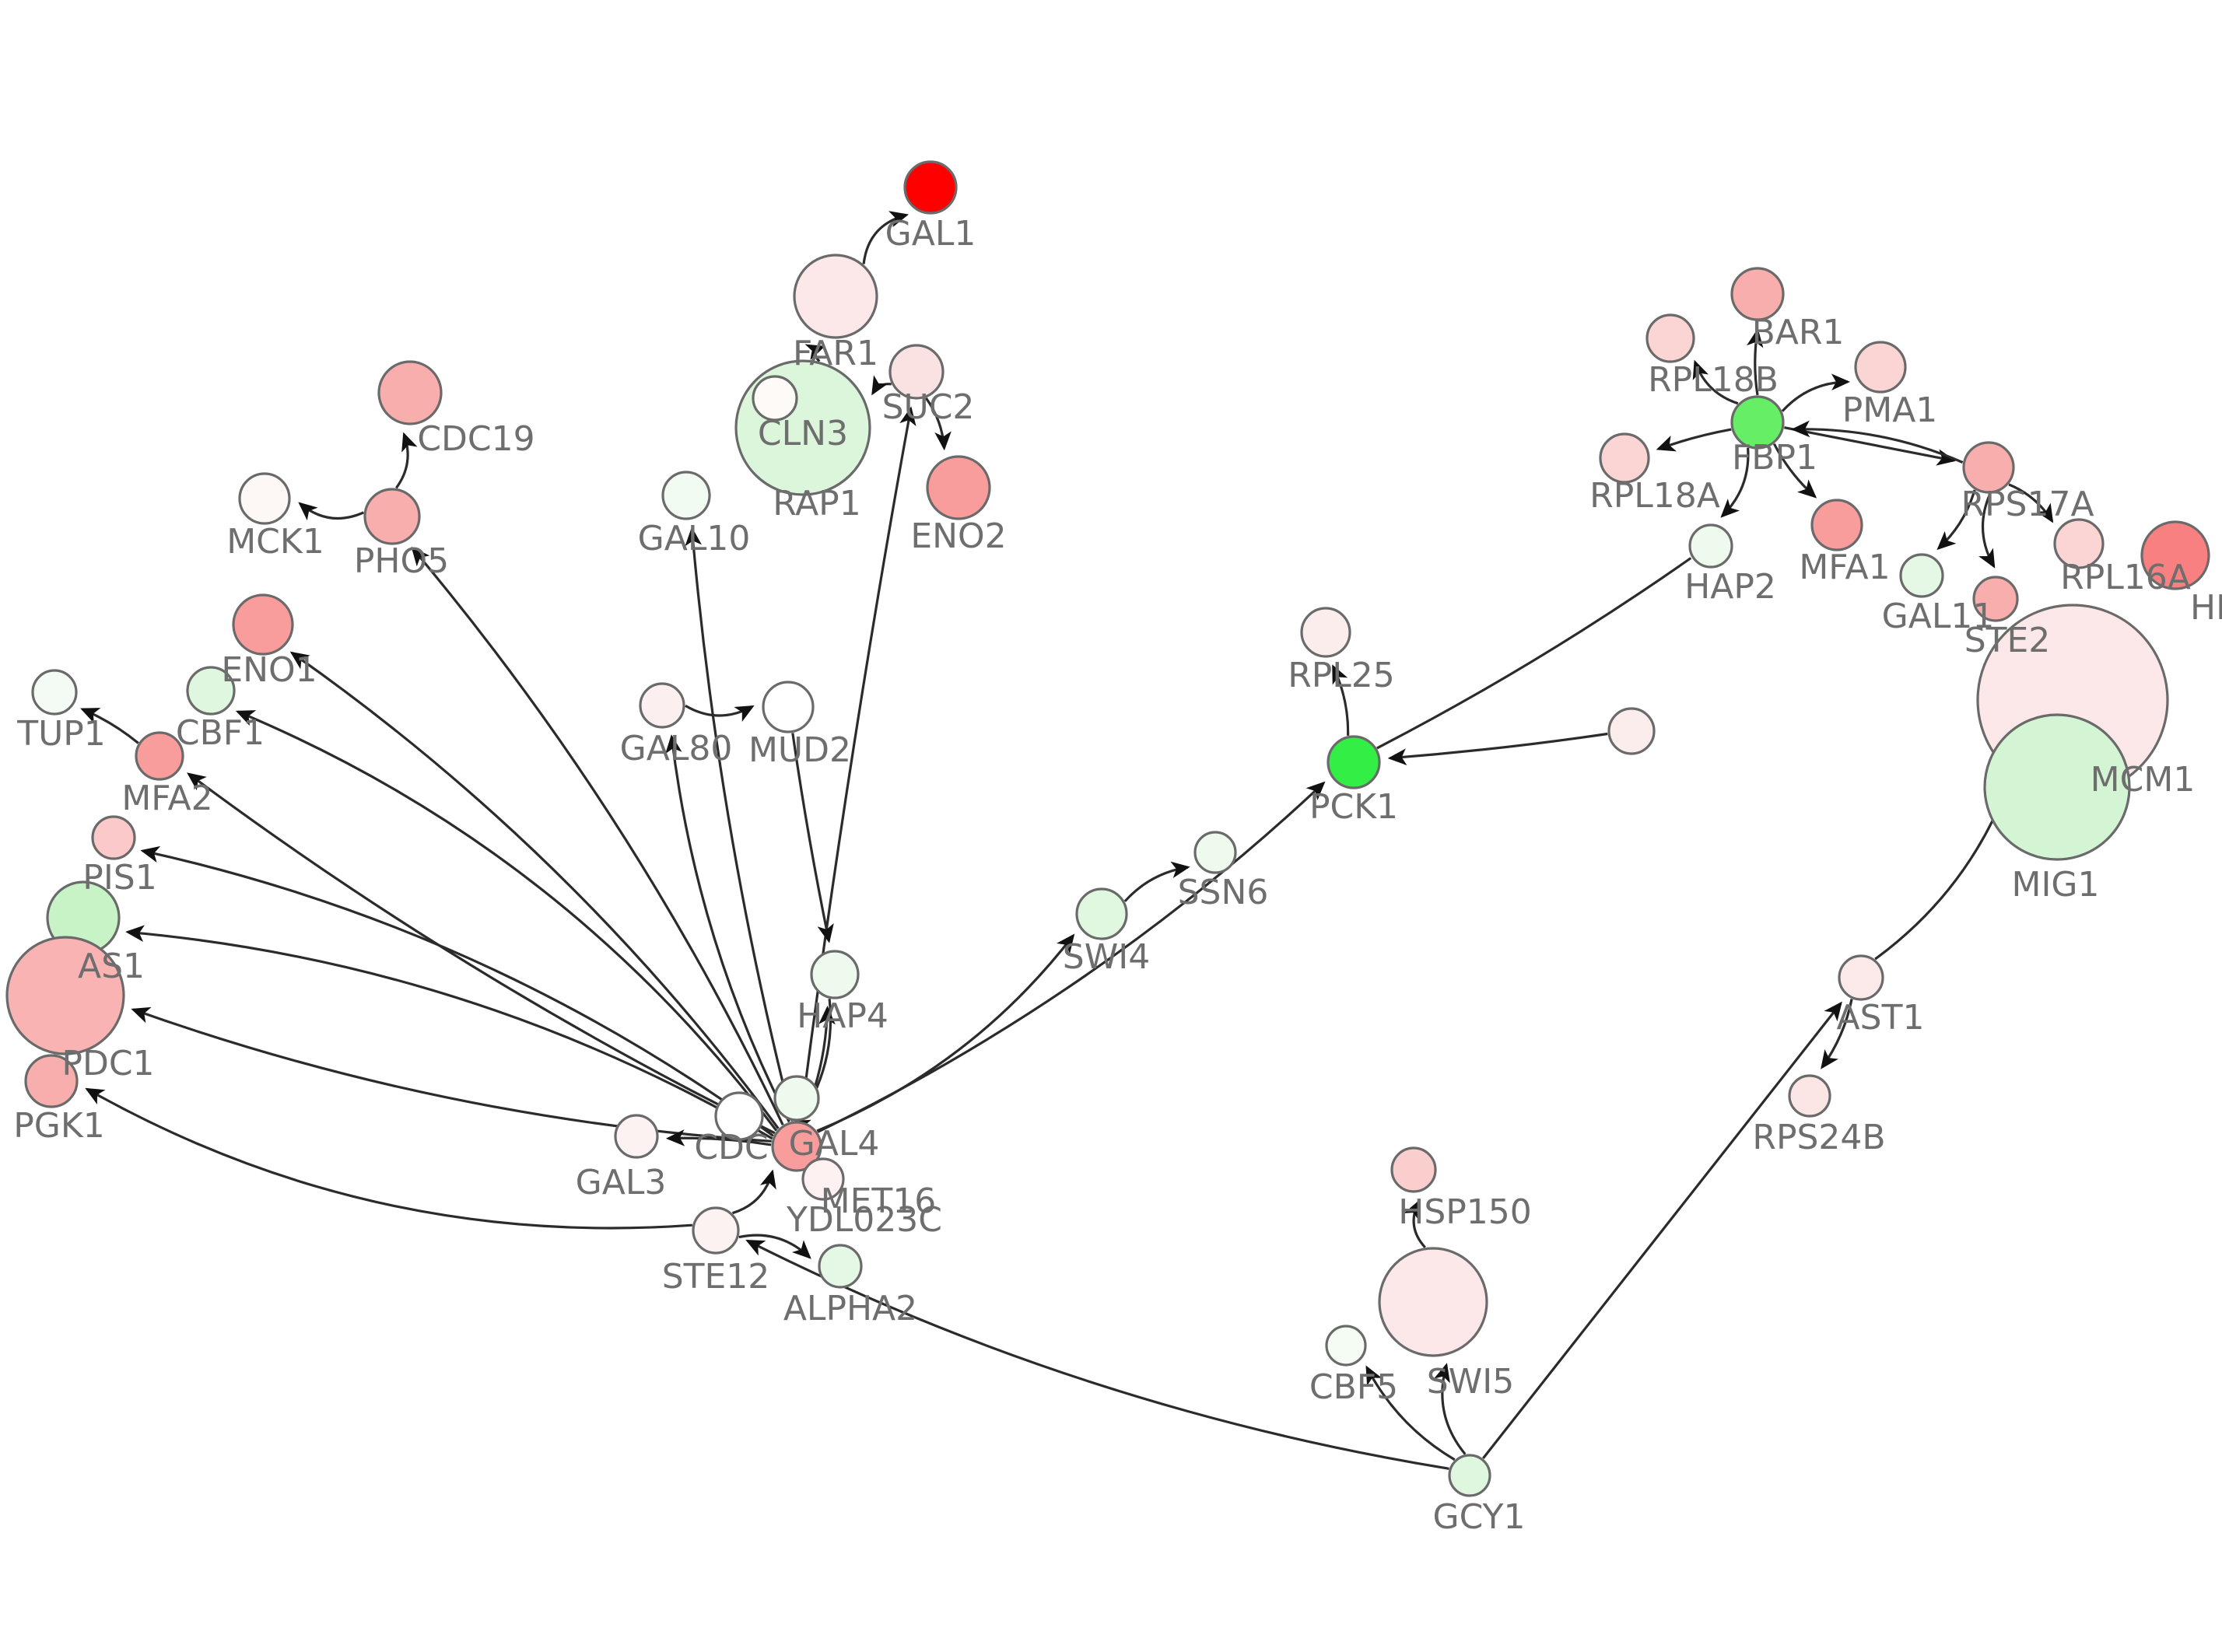 The image size is (2222, 1652). I want to click on gene-label-bar1: BAR1, so click(1798, 333).